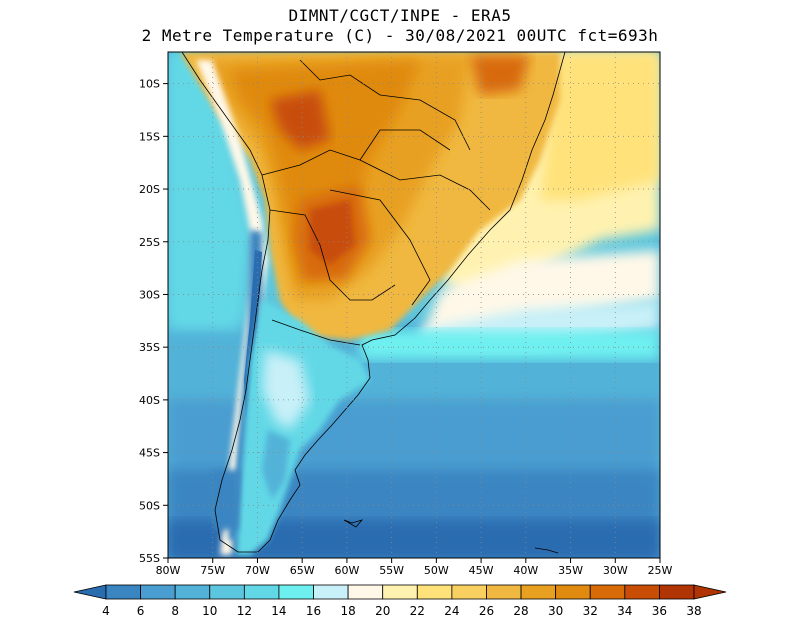 The image size is (800, 618). What do you see at coordinates (149, 189) in the screenshot?
I see `lat-label: 20S` at bounding box center [149, 189].